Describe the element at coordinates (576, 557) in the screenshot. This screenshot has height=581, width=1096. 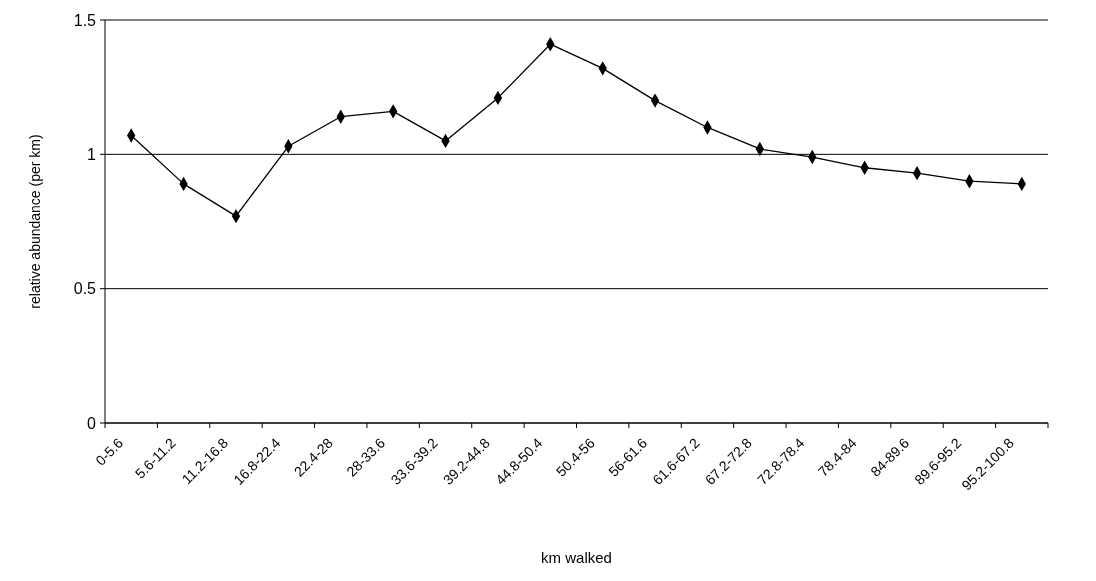
I see `x-axis-title: km walked` at that location.